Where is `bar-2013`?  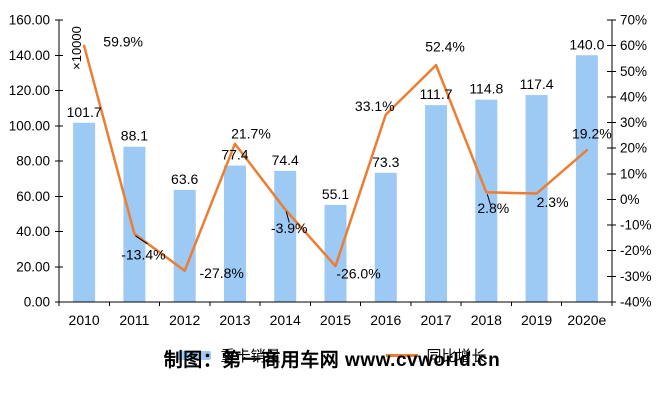
bar-2013 is located at coordinates (234, 233).